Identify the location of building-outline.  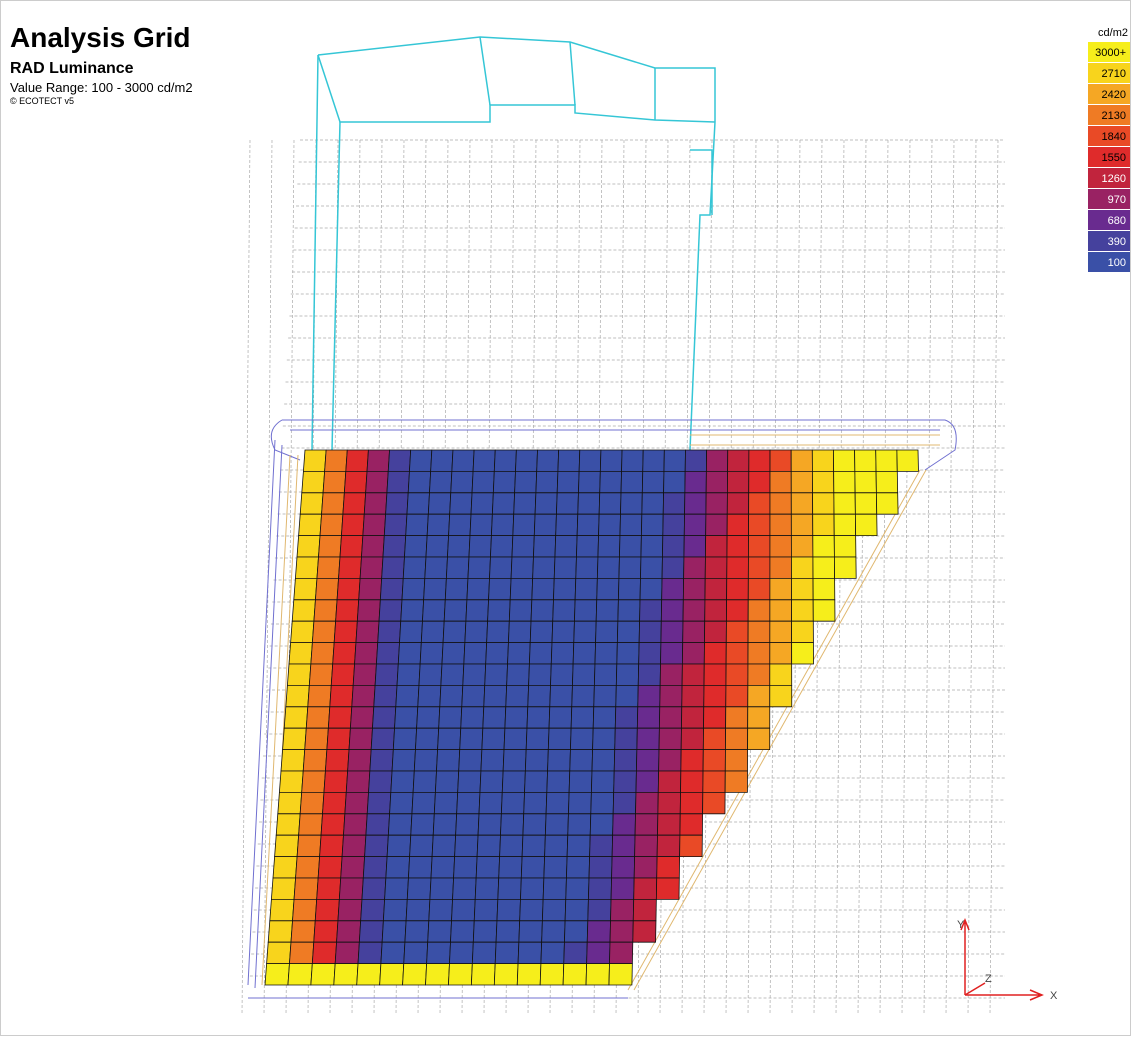
(513, 243).